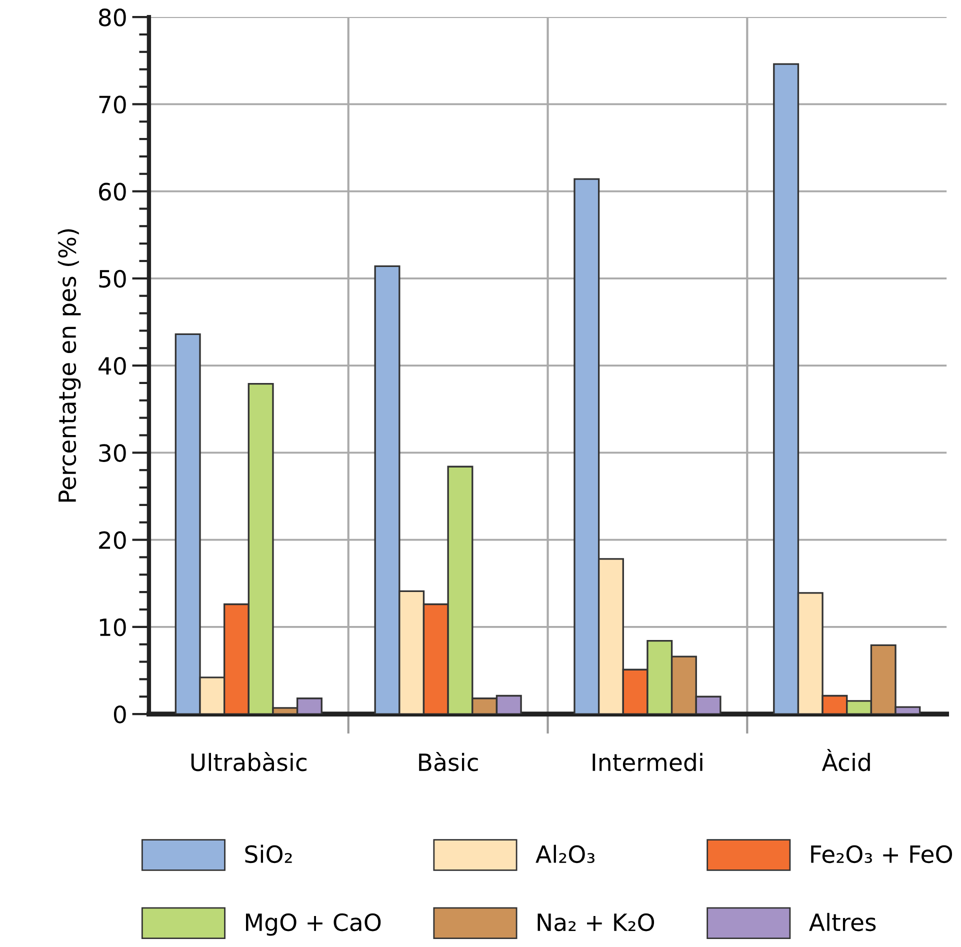  Describe the element at coordinates (112, 279) in the screenshot. I see `y-tick-label: 50` at that location.